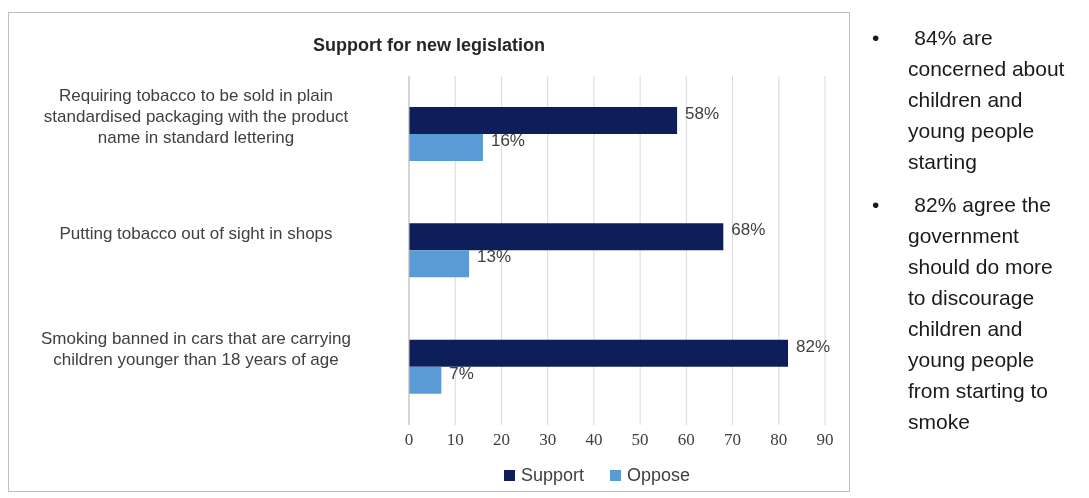  Describe the element at coordinates (196, 349) in the screenshot. I see `y-tick-label: Smoking banned in cars that are carrying children younger than 18 years of age` at that location.